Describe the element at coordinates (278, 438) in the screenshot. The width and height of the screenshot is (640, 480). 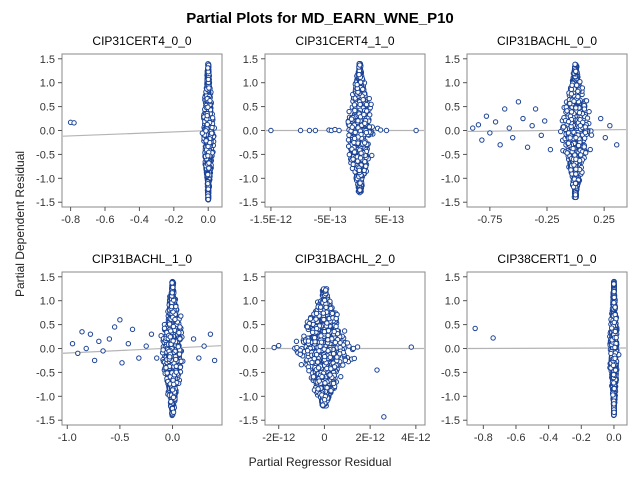
I see `x-tick-label: -2E-12` at that location.